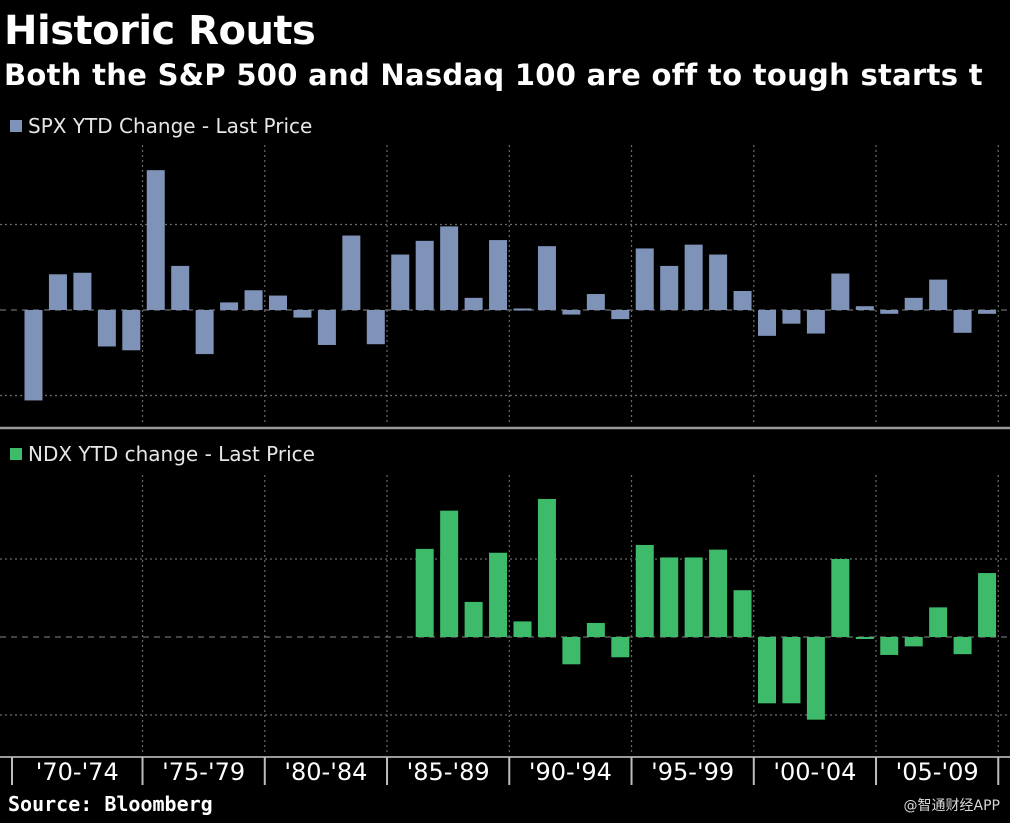  Describe the element at coordinates (644, 279) in the screenshot. I see `bar-spx-1995` at that location.